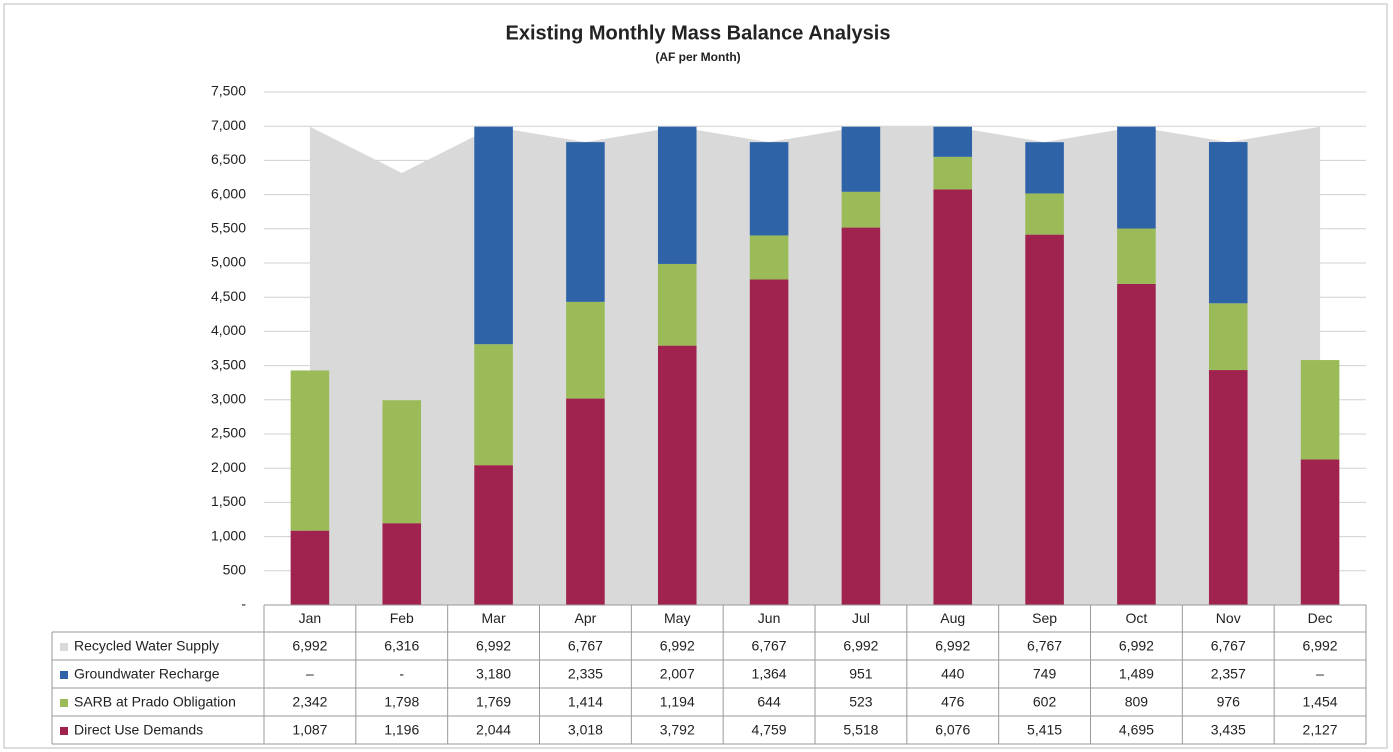  I want to click on x-tick-label: Aug, so click(952, 618).